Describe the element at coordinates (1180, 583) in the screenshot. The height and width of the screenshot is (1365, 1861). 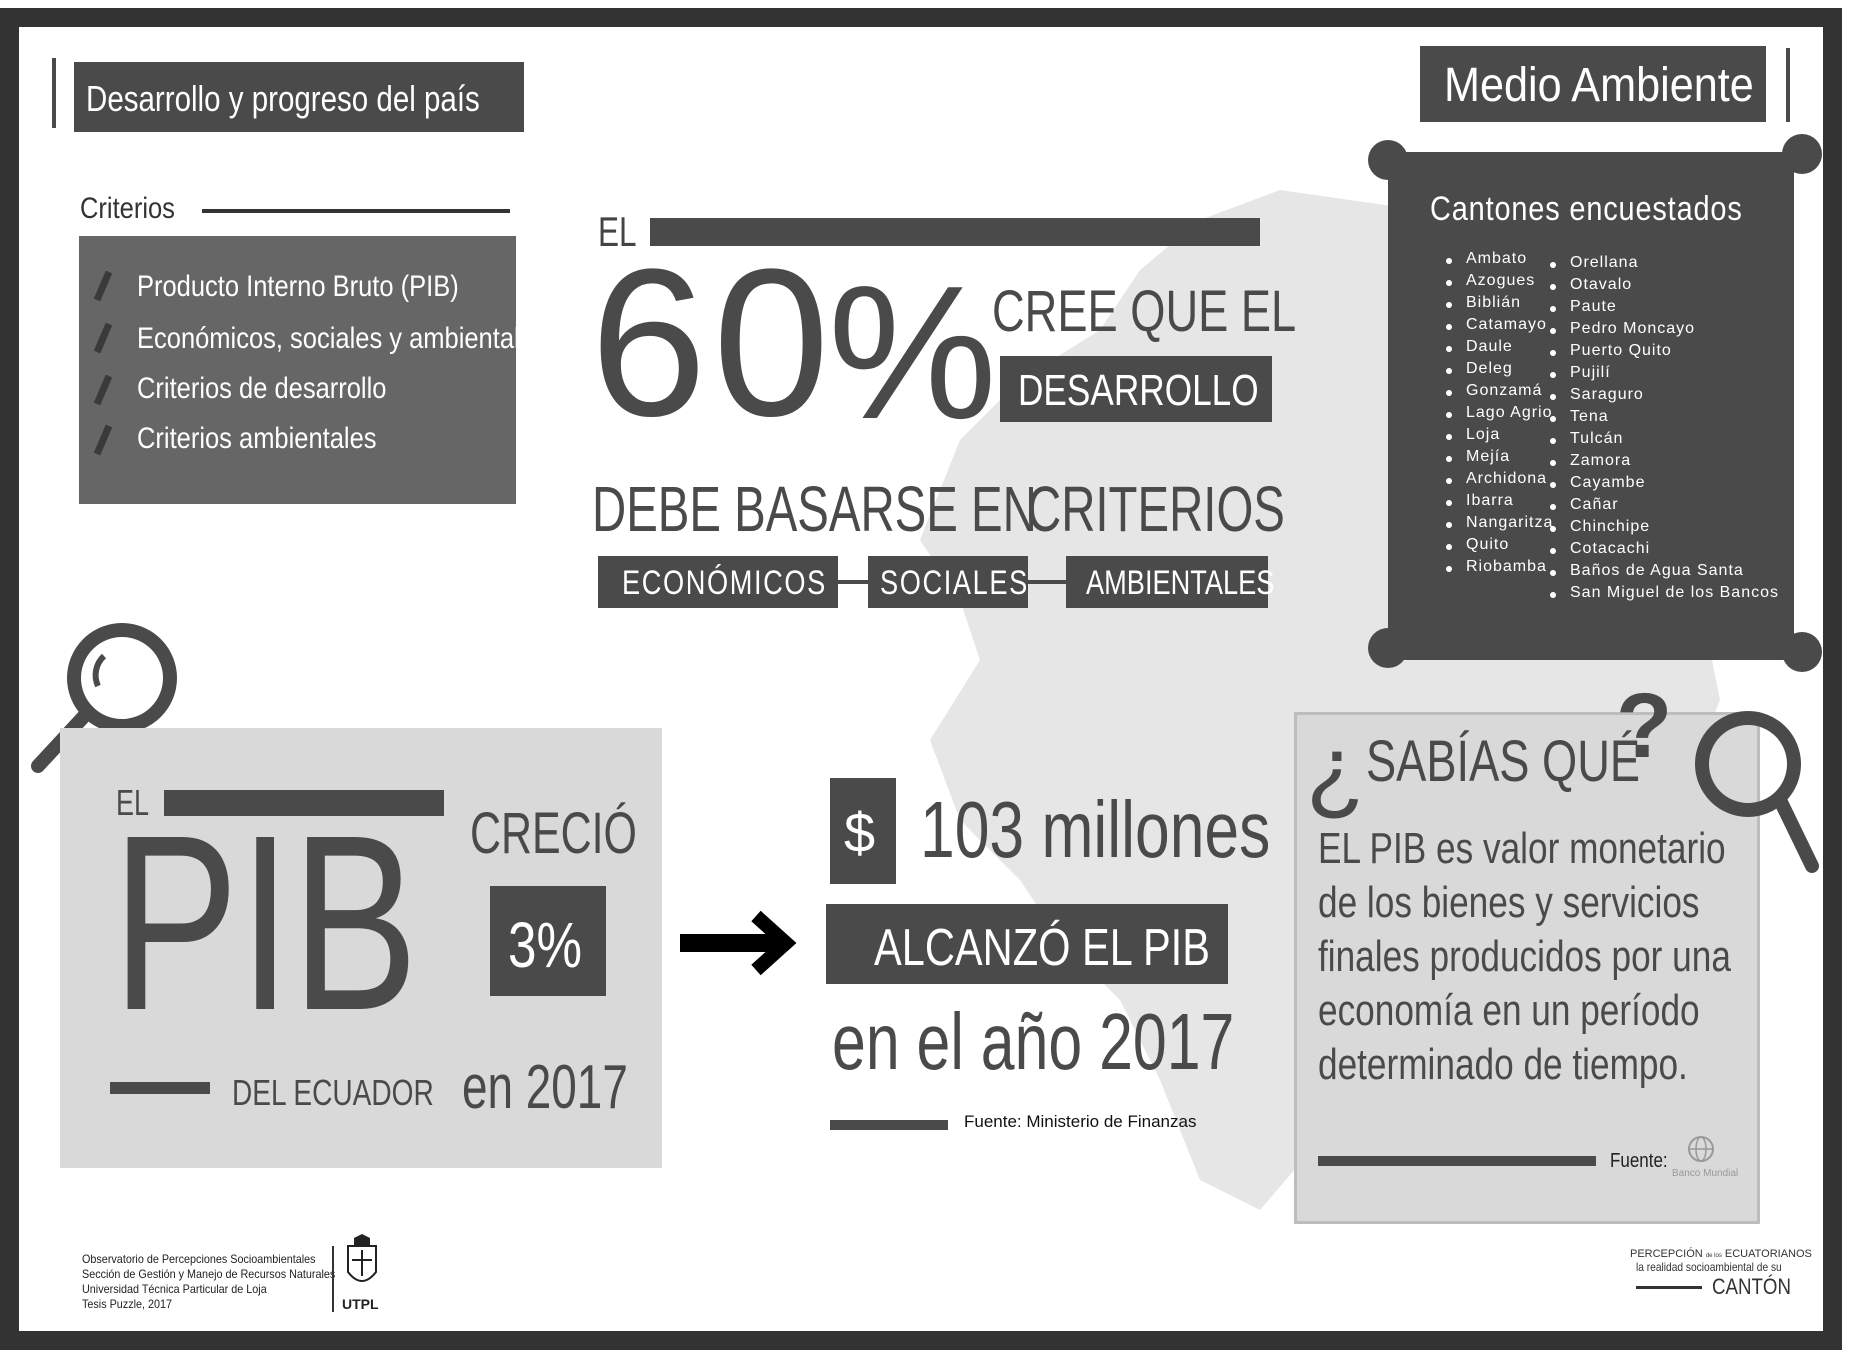
I see `tag-ambientales-label: AMBIENTALES` at that location.